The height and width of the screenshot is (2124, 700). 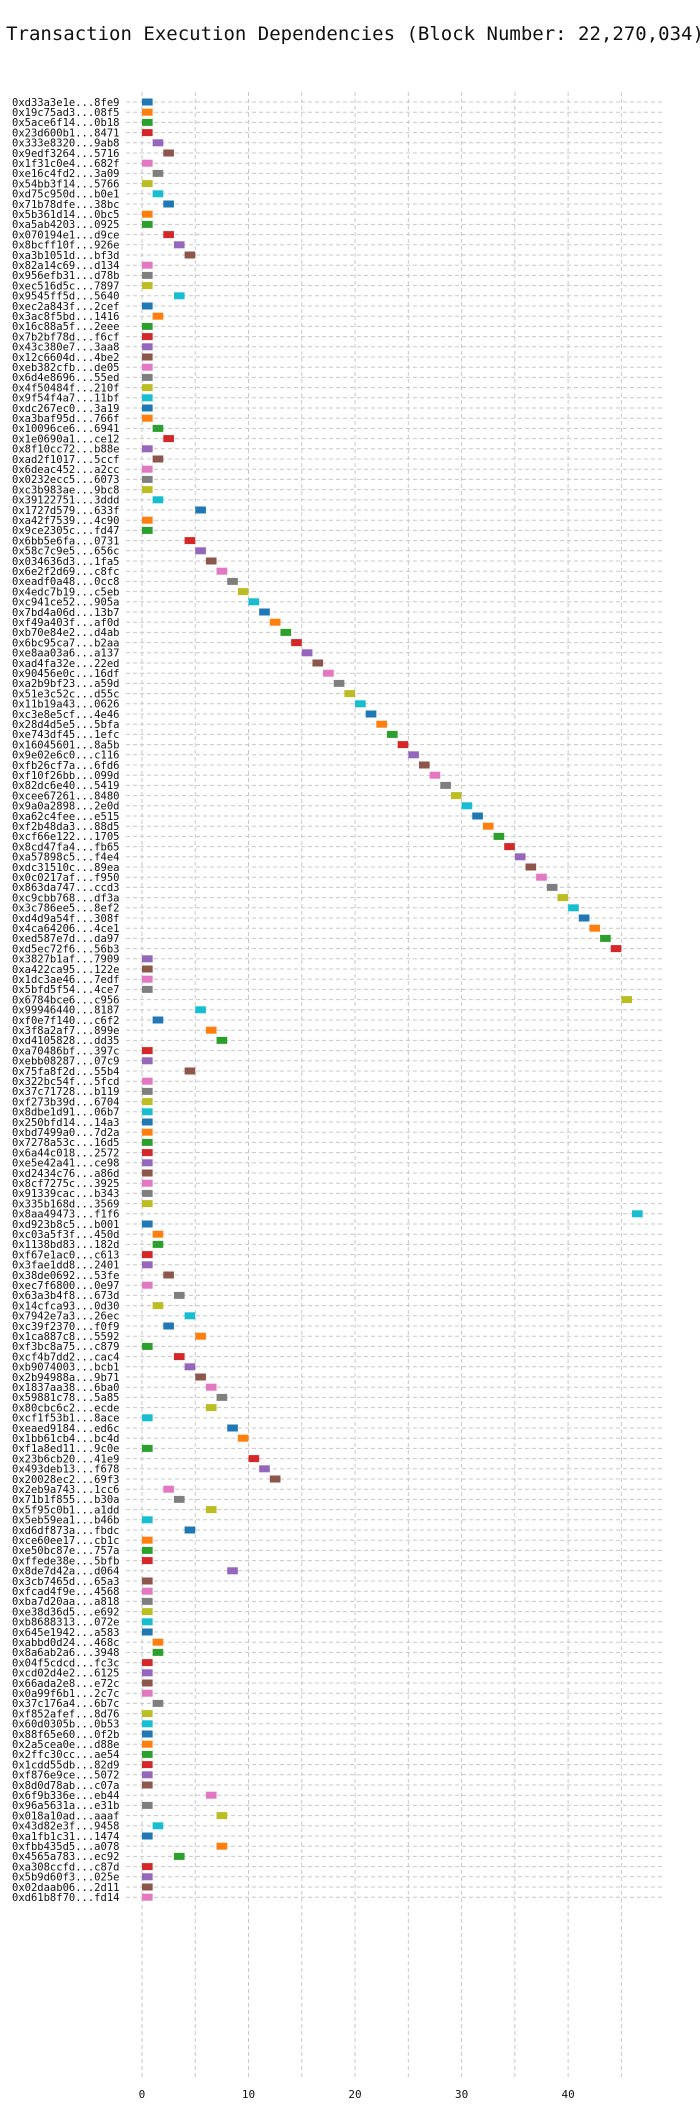 What do you see at coordinates (65, 1153) in the screenshot?
I see `y-tick-label: 0x6a44c018...2572` at bounding box center [65, 1153].